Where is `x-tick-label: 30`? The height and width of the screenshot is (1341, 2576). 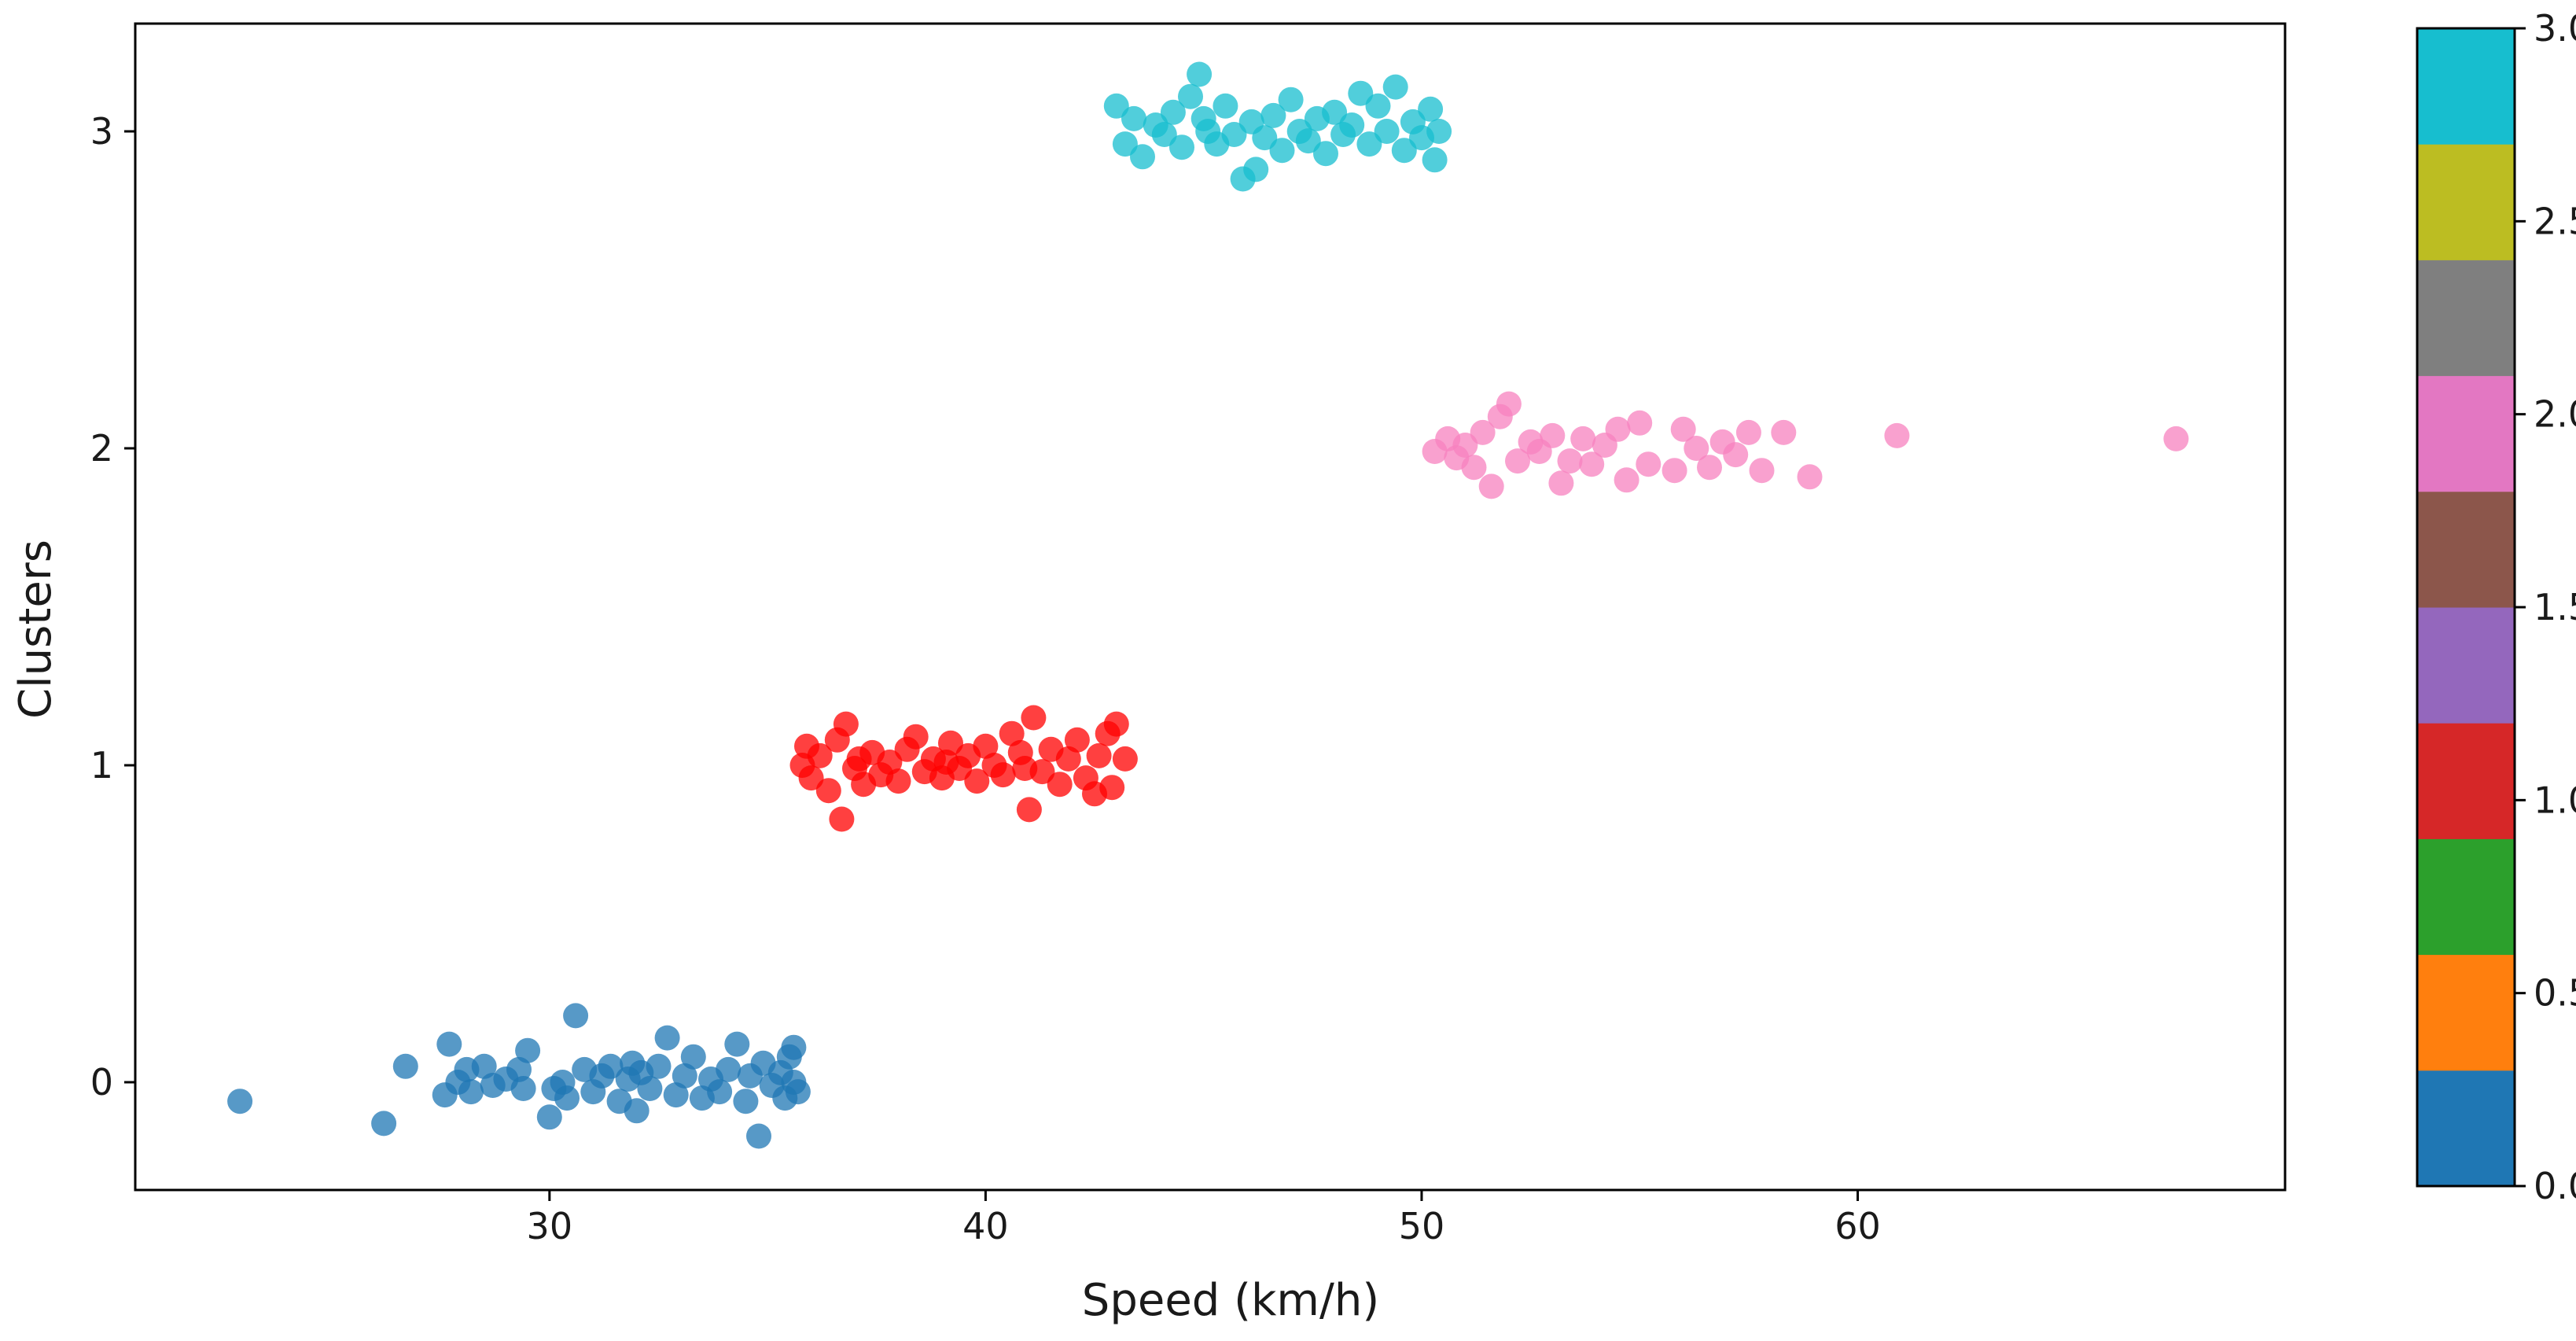
x-tick-label: 30 is located at coordinates (550, 1226).